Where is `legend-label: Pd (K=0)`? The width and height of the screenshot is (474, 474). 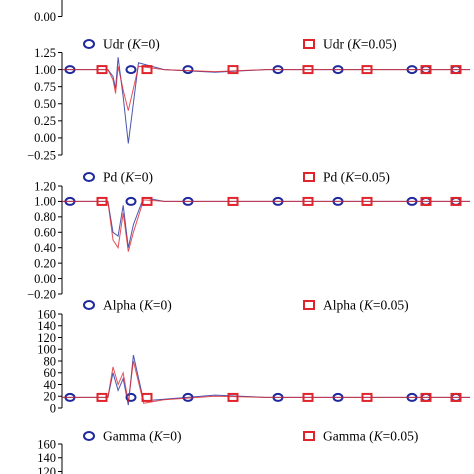
legend-label: Pd (K=0) is located at coordinates (128, 177).